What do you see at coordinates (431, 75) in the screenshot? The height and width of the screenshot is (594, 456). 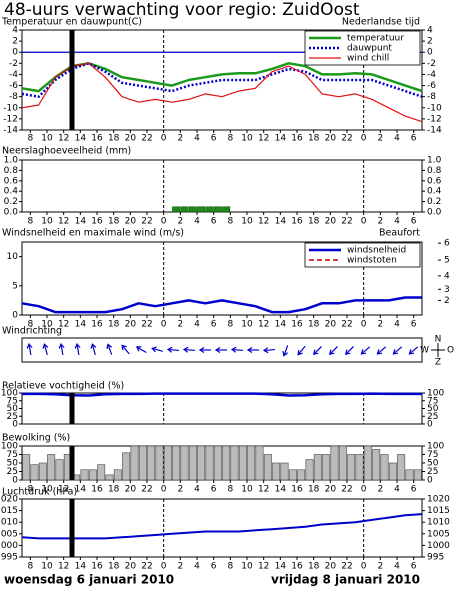 I see `y-tick-label-right: -4` at bounding box center [431, 75].